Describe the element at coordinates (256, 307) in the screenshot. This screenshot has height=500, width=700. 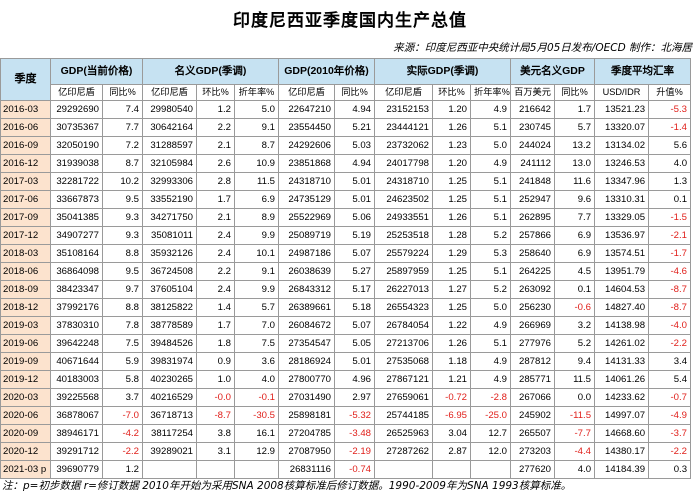
I see `value-cell: 5.7` at that location.